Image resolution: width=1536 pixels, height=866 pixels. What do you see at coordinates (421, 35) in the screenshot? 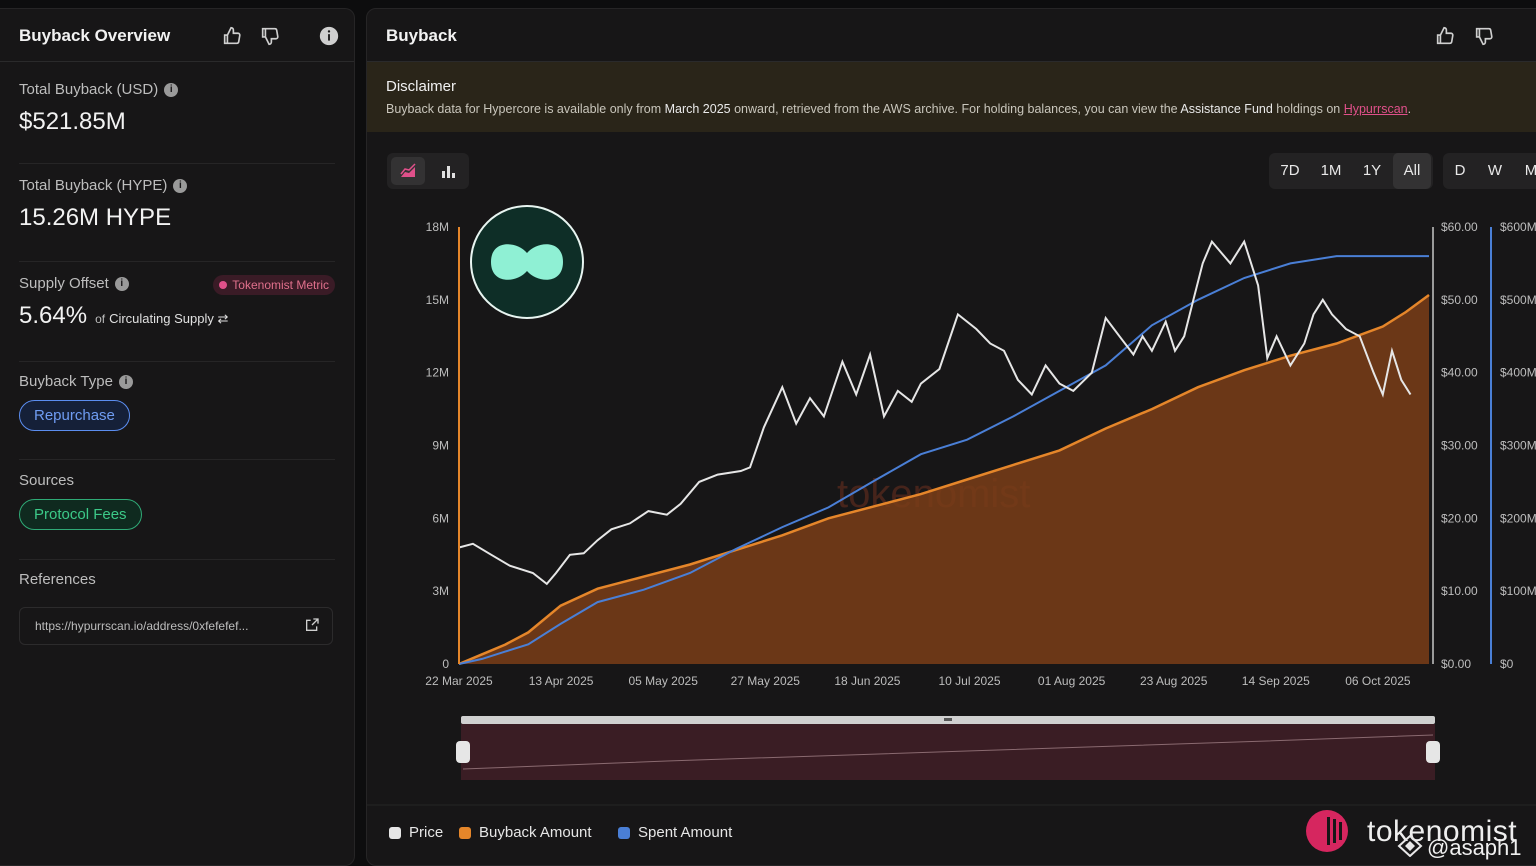
I see `buyback-title: Buyback` at bounding box center [421, 35].